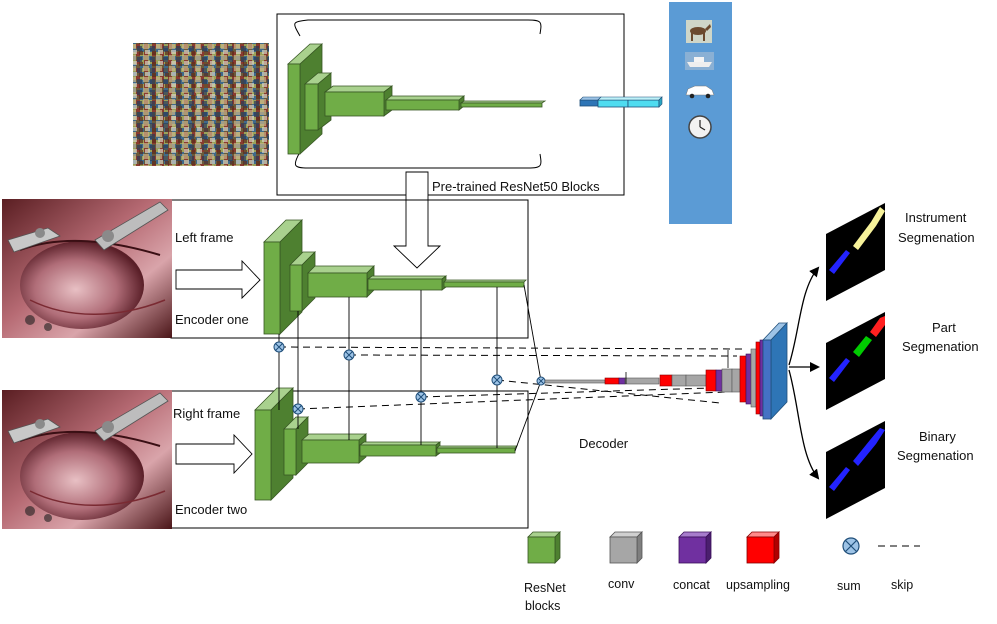  Describe the element at coordinates (935, 455) in the screenshot. I see `binary-label-line2: Segmenation` at that location.